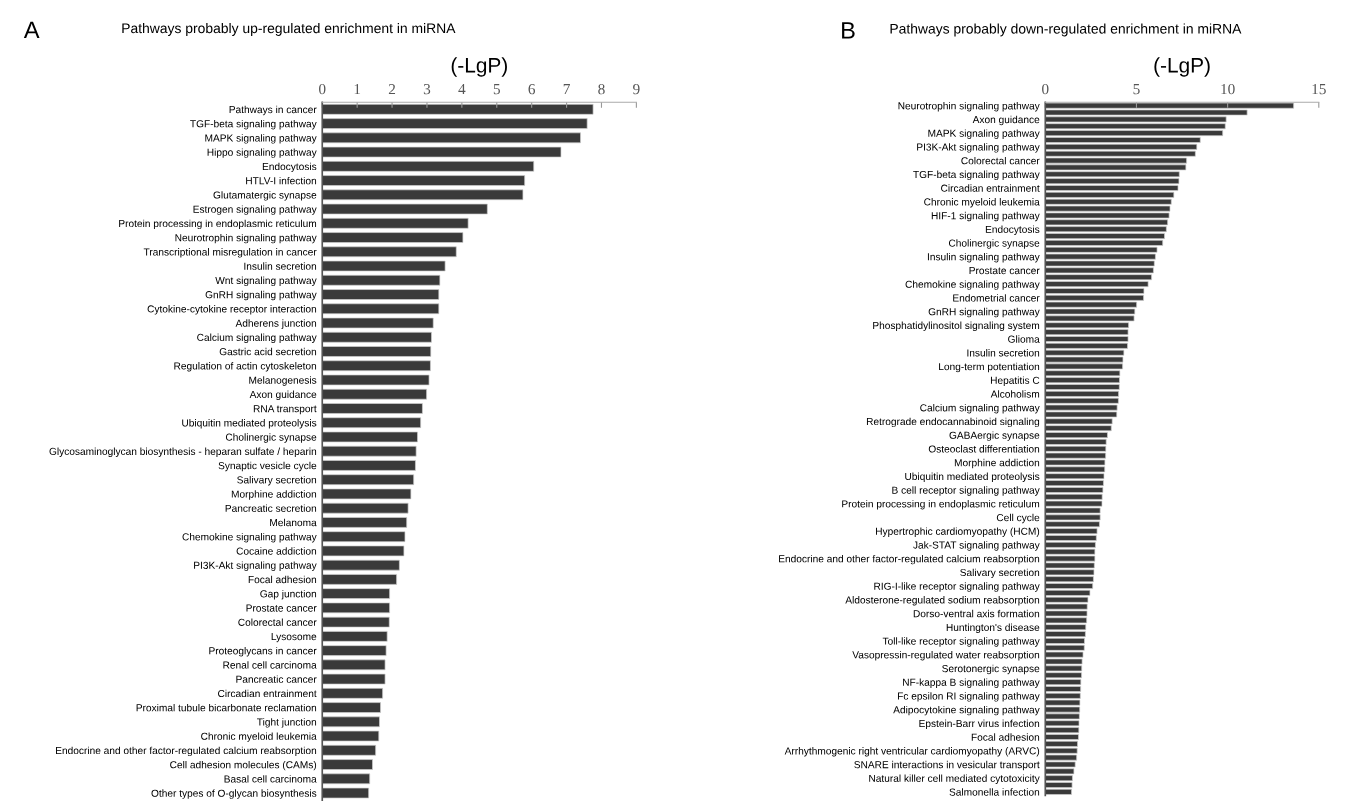 This screenshot has height=805, width=1354. I want to click on y-tick-label: Huntington's disease, so click(993, 628).